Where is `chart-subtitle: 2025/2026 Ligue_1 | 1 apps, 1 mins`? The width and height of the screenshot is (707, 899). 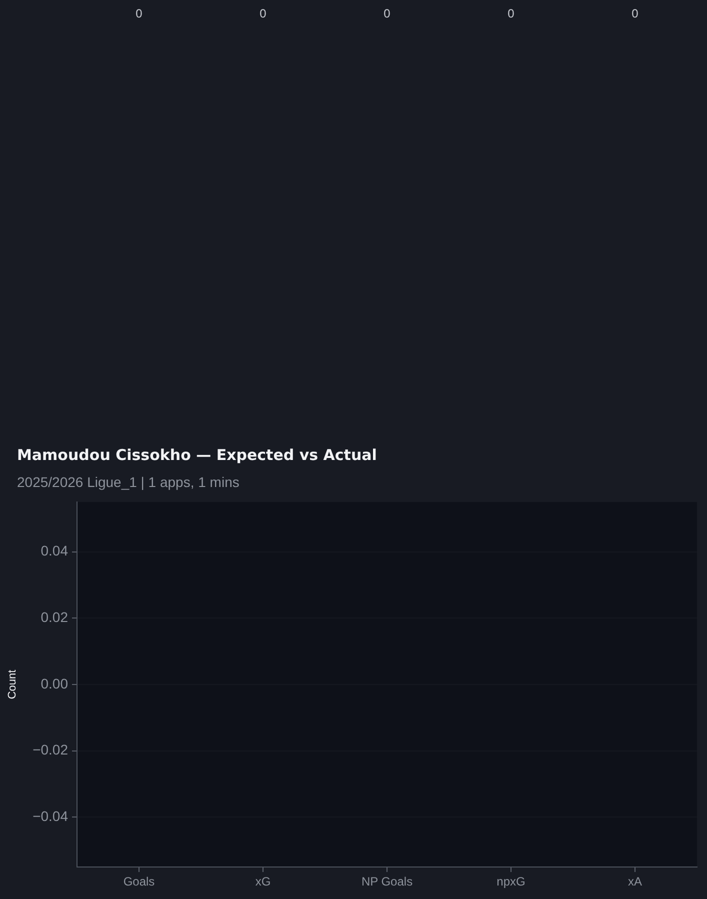 chart-subtitle: 2025/2026 Ligue_1 | 1 apps, 1 mins is located at coordinates (128, 482).